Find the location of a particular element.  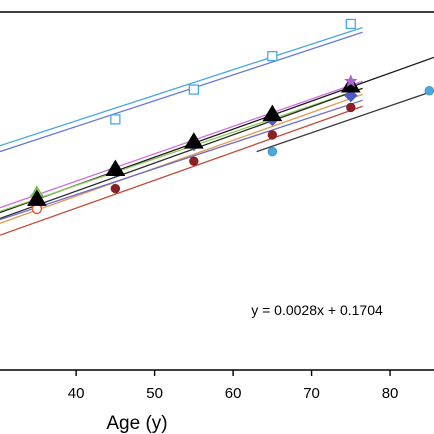

x-tick-label: 40 is located at coordinates (76, 393).